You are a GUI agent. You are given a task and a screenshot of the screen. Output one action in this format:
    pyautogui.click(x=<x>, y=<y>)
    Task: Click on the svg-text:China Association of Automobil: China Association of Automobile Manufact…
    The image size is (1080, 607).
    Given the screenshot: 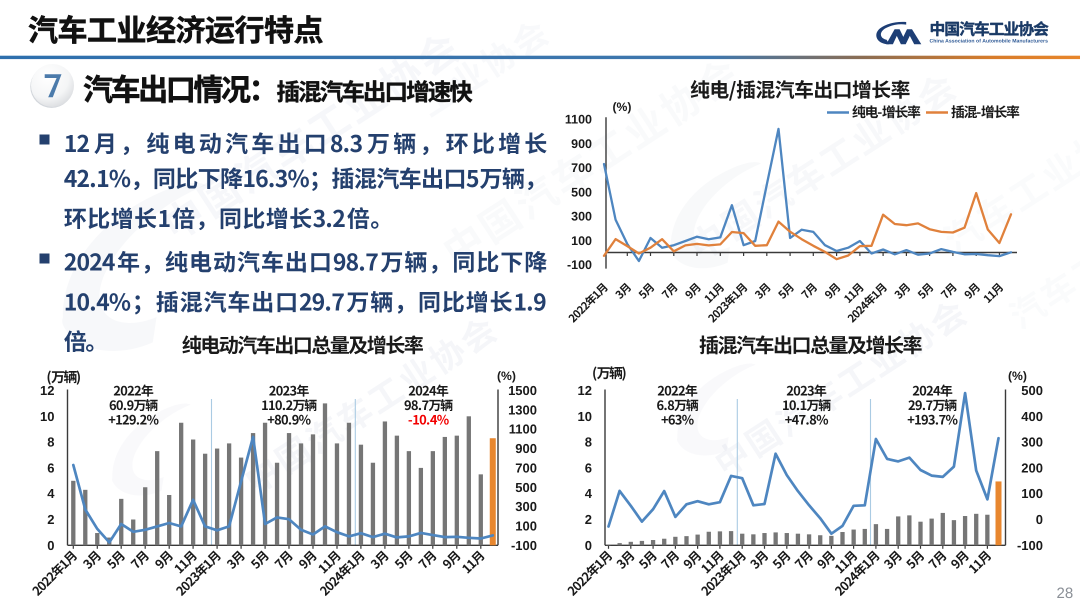 What is the action you would take?
    pyautogui.click(x=989, y=41)
    